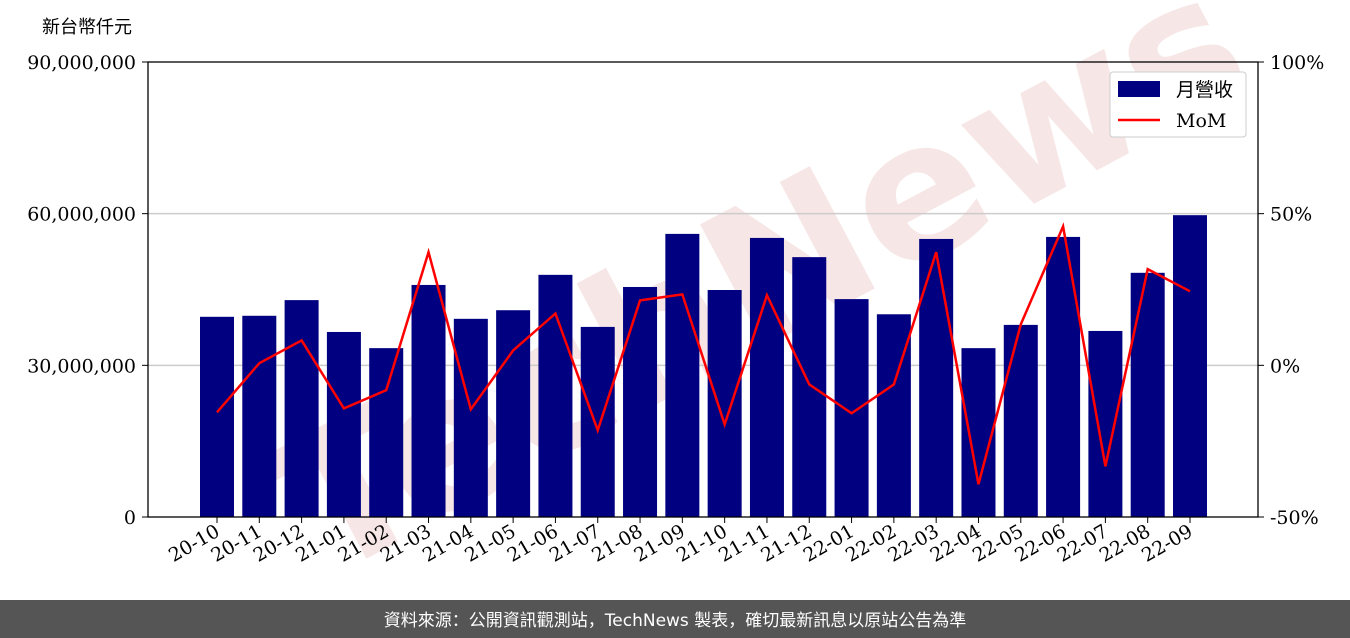 The image size is (1350, 638). I want to click on y-tick-label: 0, so click(130, 518).